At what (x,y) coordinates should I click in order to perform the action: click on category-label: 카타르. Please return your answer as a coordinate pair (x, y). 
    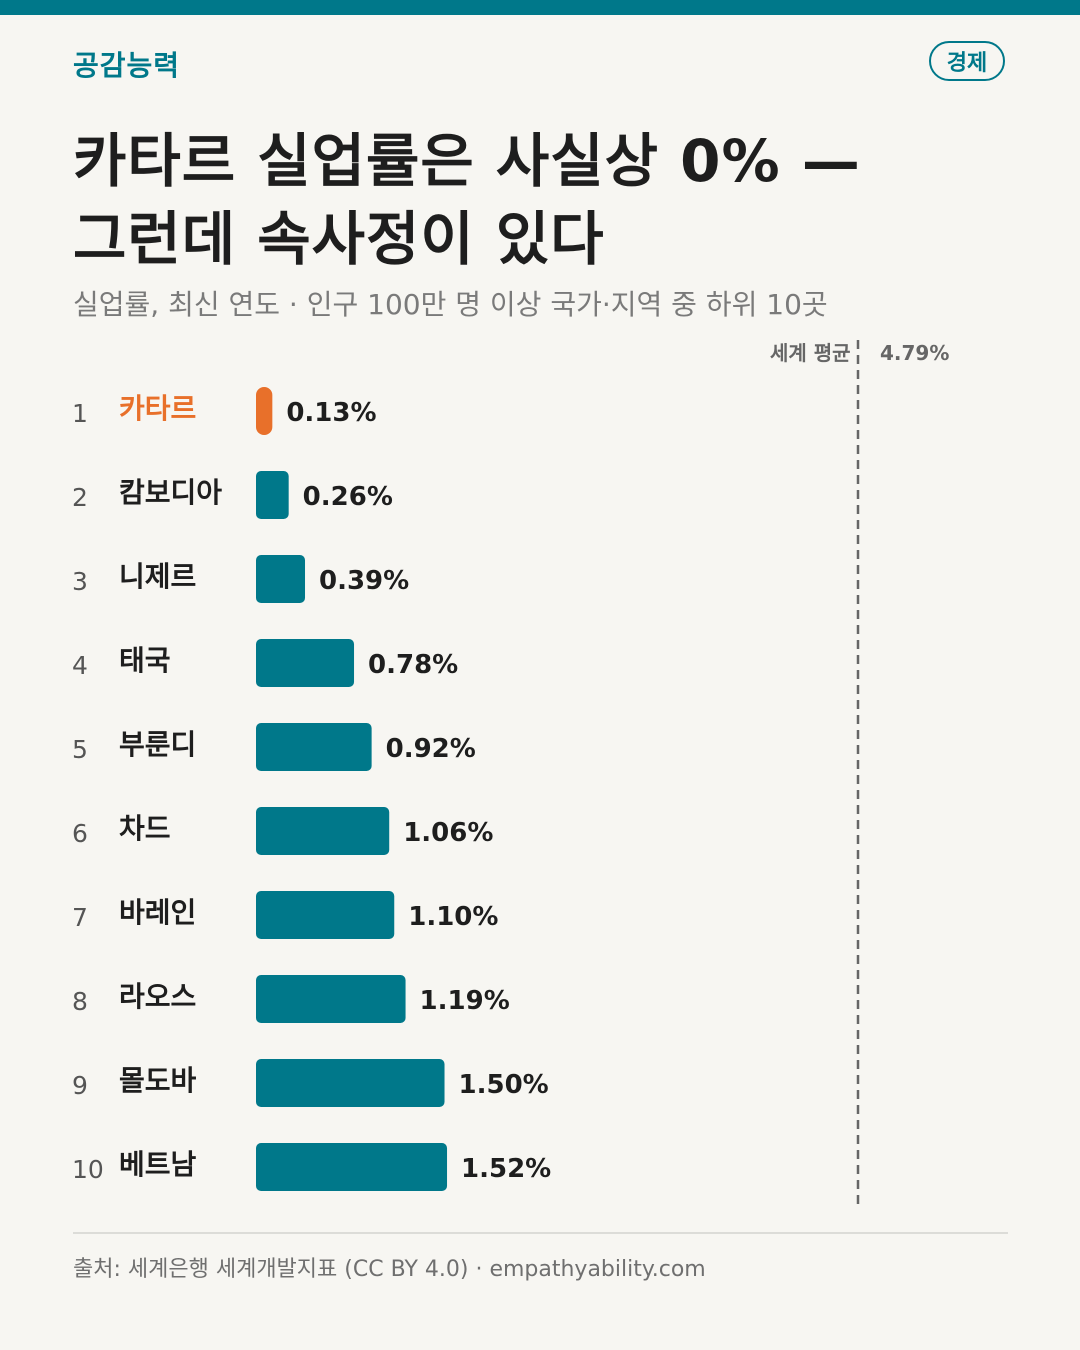
    Looking at the image, I should click on (157, 408).